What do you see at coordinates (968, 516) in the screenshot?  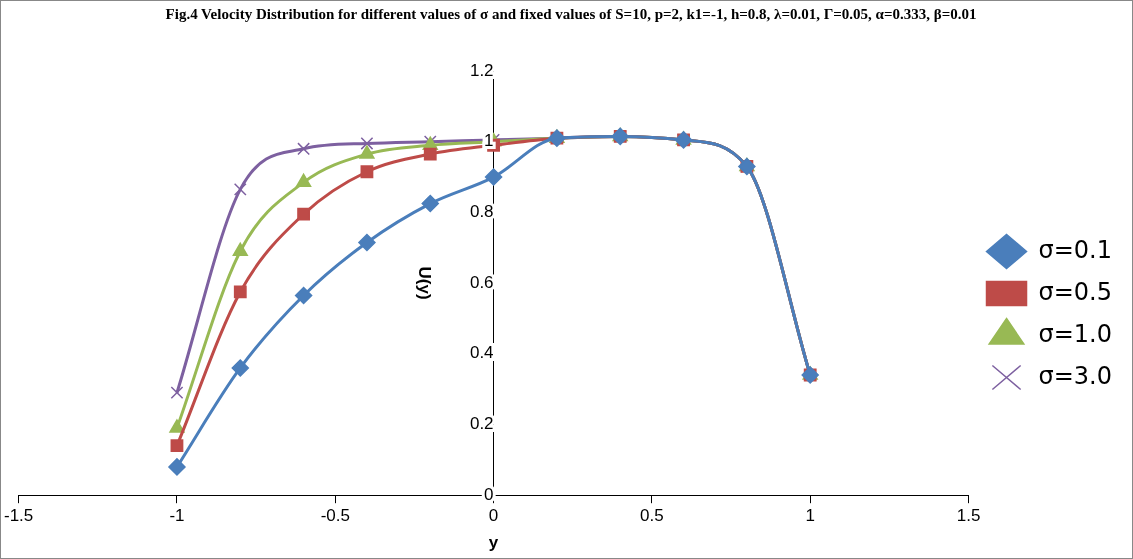 I see `x-tick-label: 1.5` at bounding box center [968, 516].